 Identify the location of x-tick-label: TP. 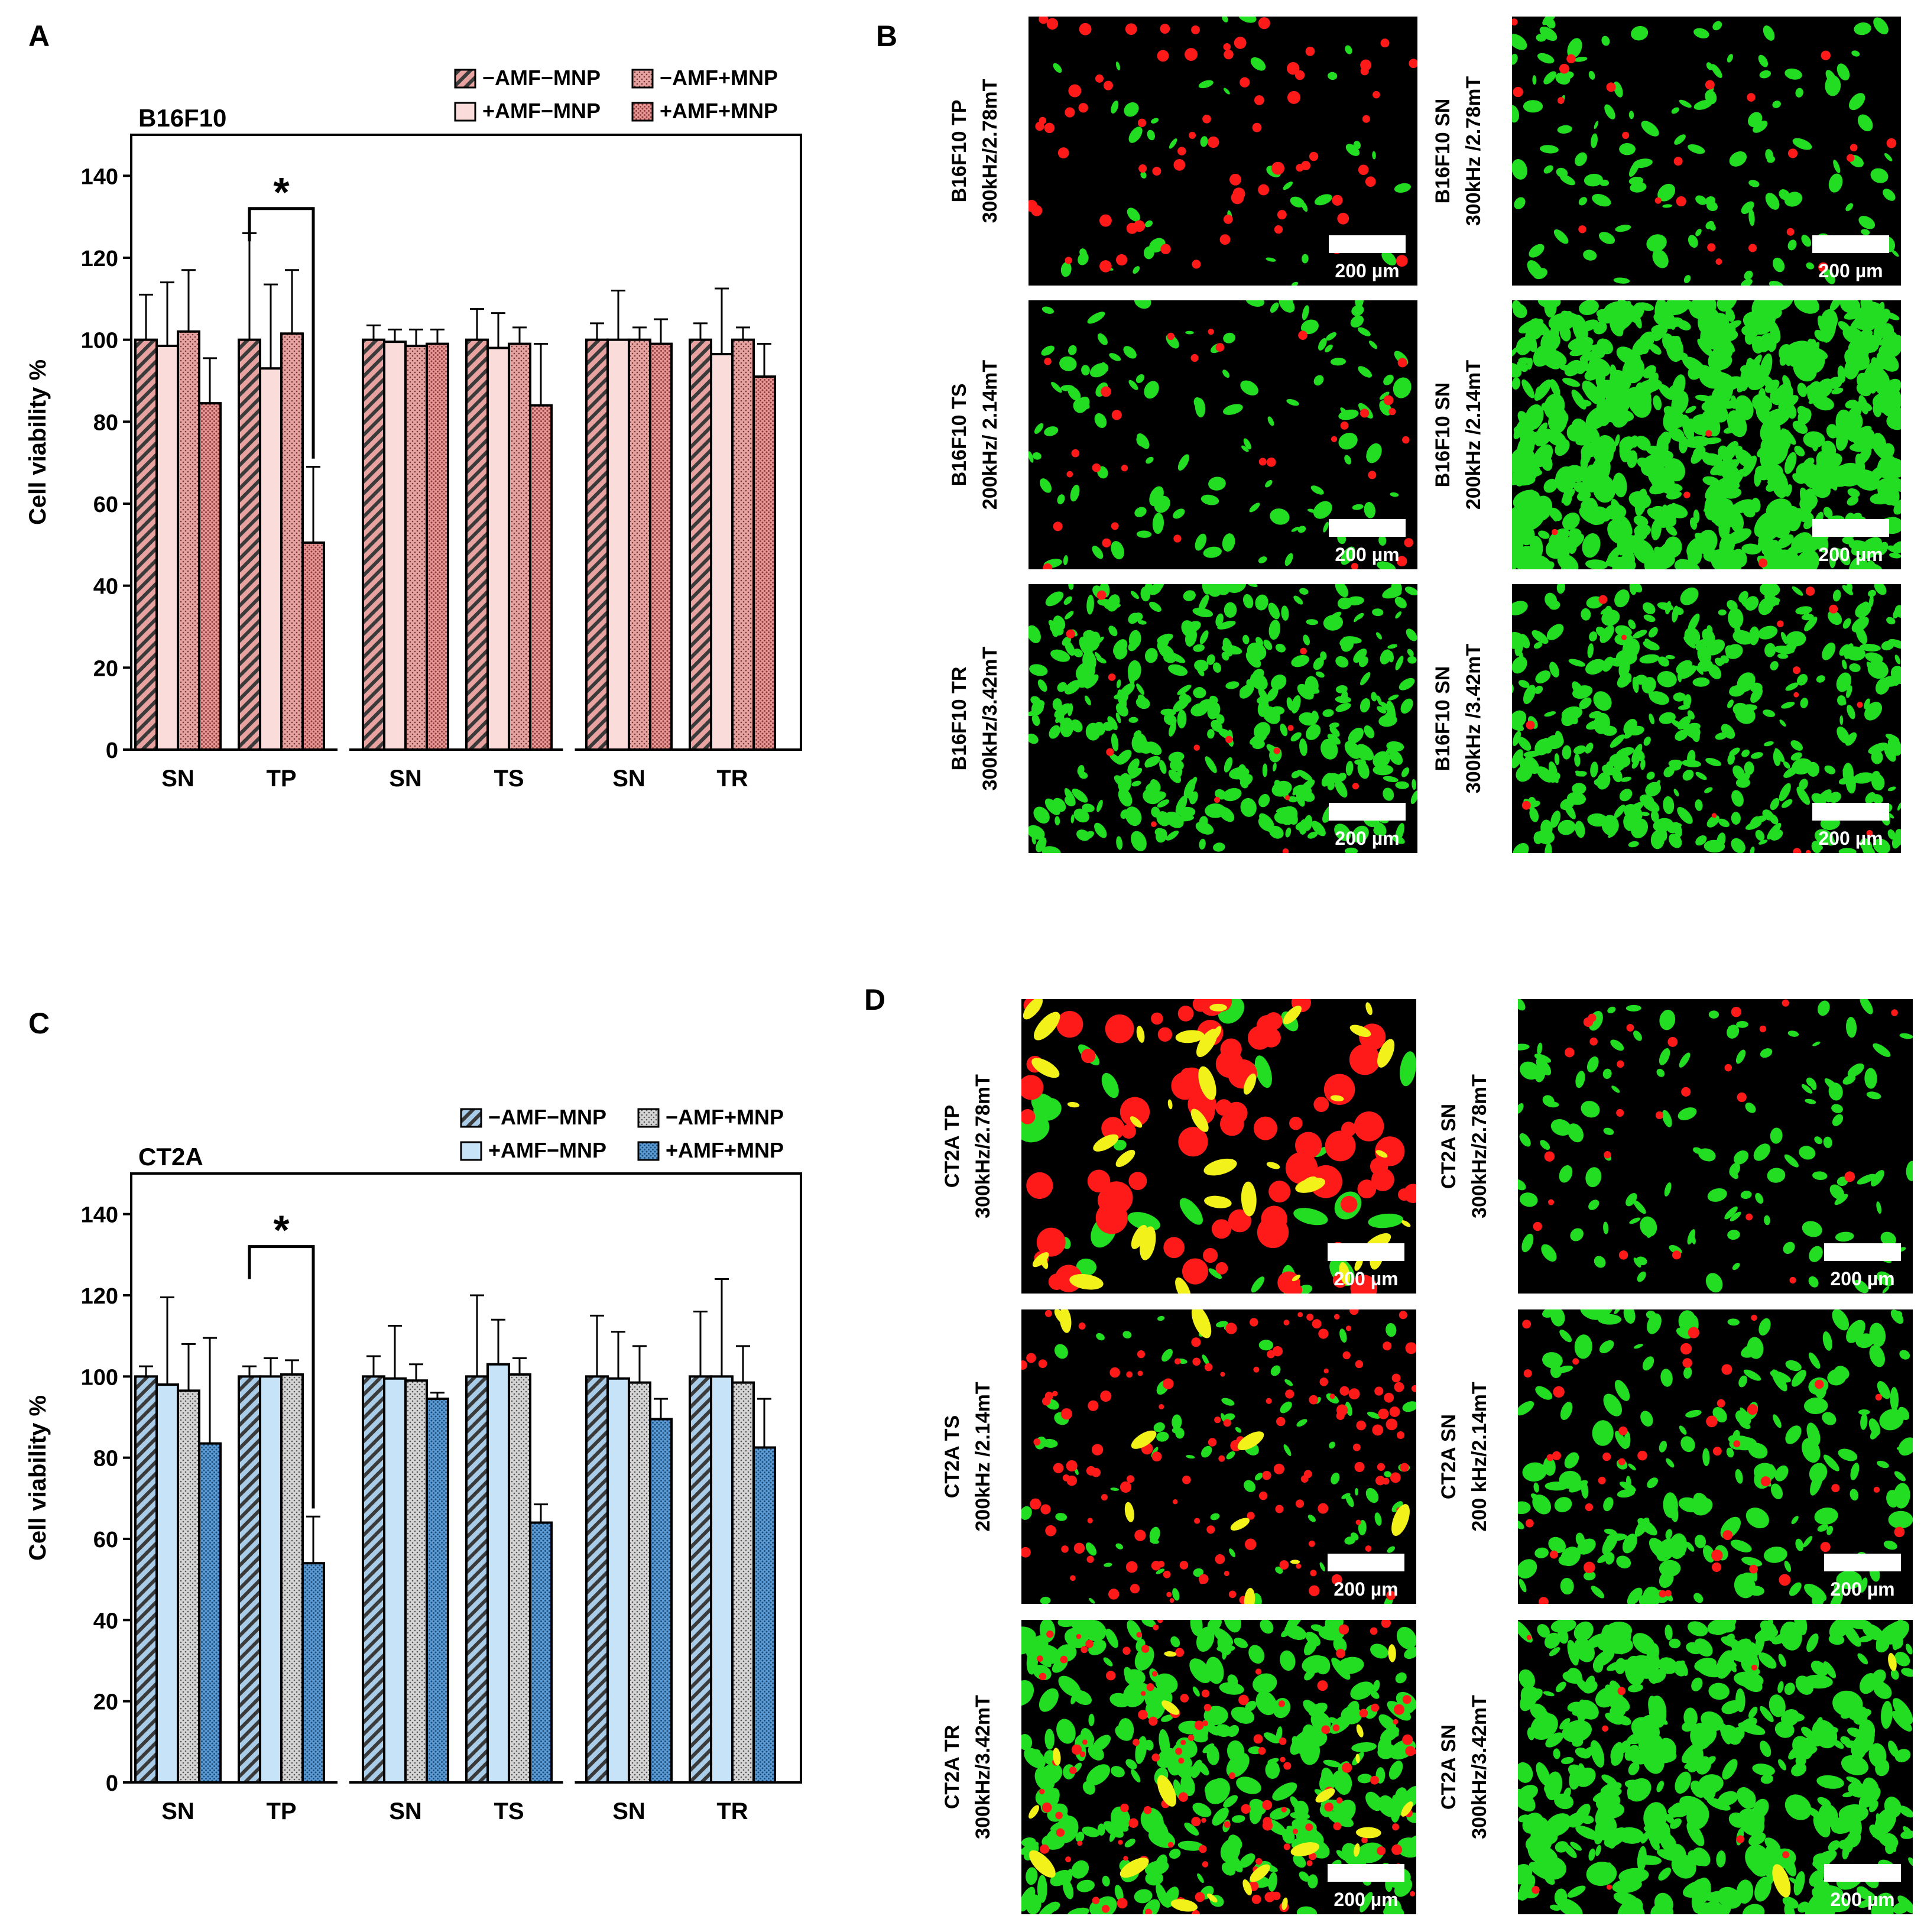
(281, 1811).